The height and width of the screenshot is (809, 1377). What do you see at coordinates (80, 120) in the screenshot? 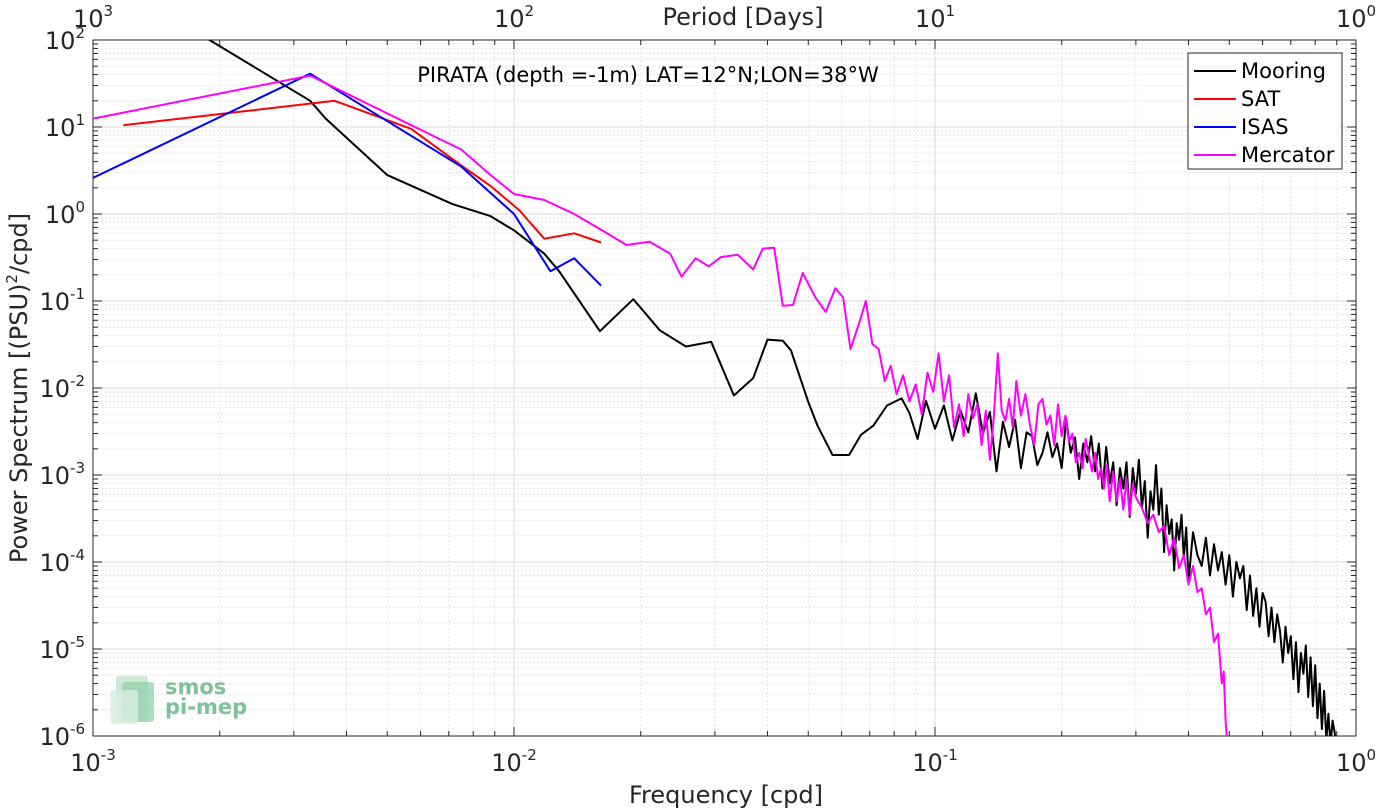
I see `y-tick-label-exp: 1` at bounding box center [80, 120].